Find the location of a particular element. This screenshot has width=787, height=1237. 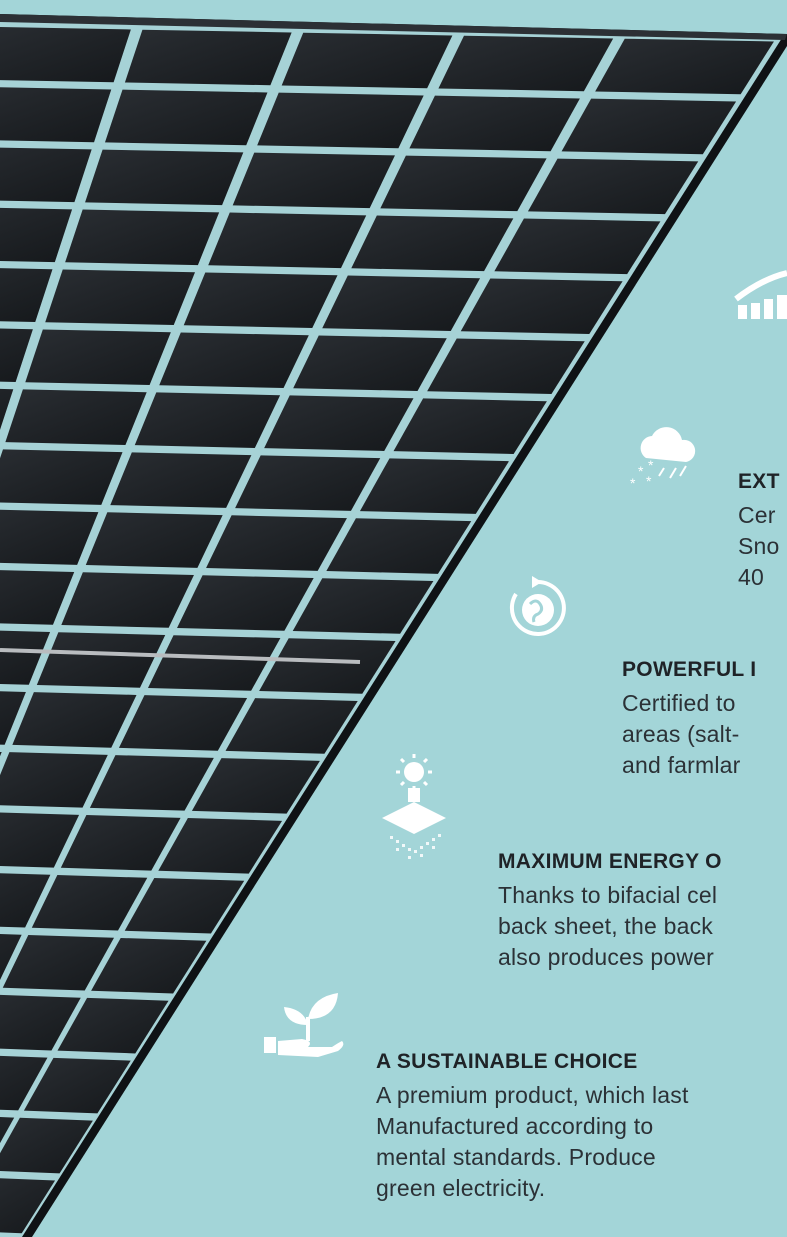

feature-line: back sheet, the back is located at coordinates (605, 926).